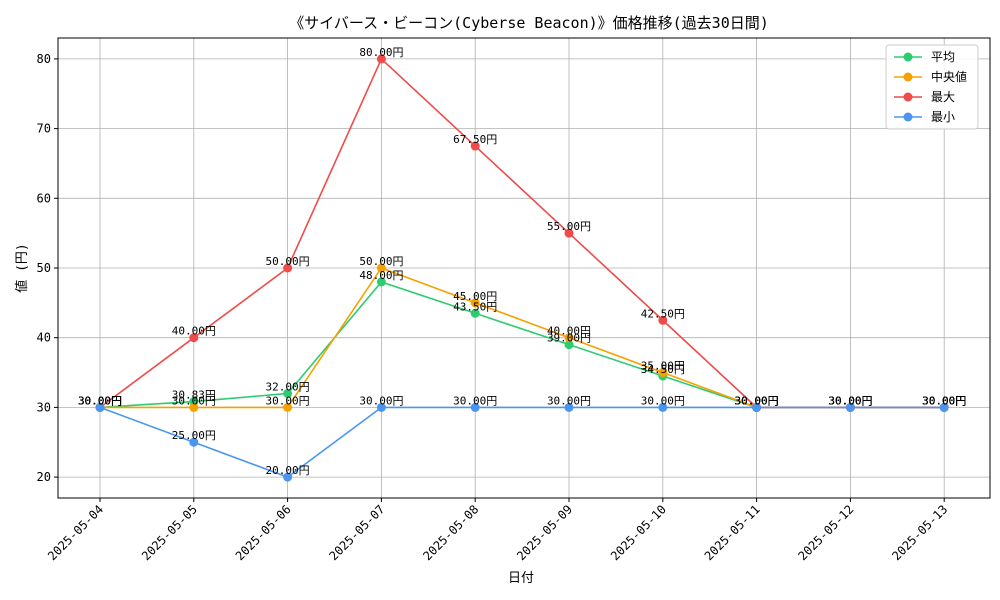  I want to click on y-axis-ticks: 20 30 40 50 60 70 80, so click(47, 268).